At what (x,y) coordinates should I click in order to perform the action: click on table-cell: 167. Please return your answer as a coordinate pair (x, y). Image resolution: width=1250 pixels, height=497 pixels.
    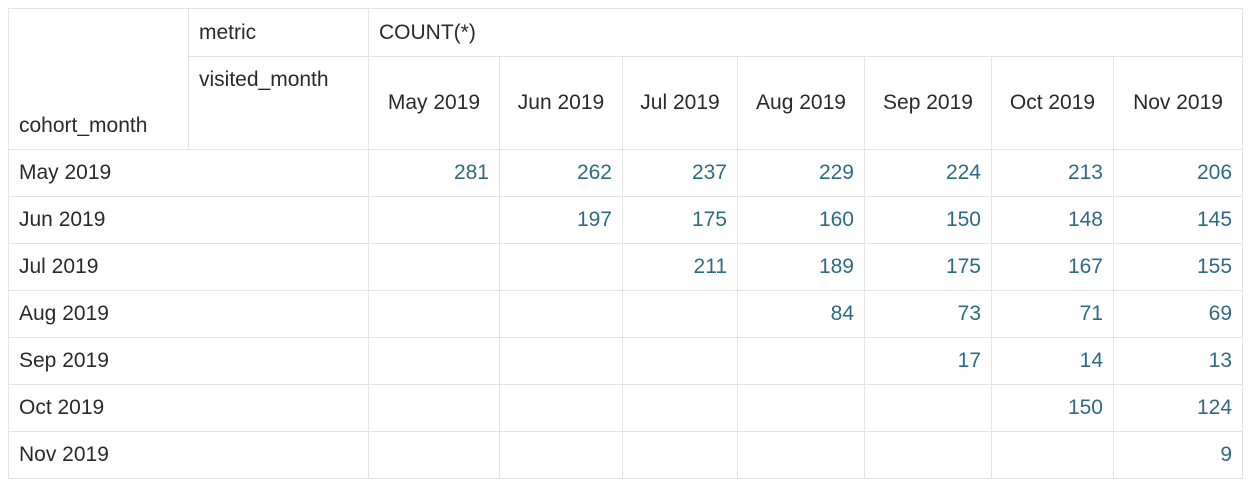
    Looking at the image, I should click on (1052, 267).